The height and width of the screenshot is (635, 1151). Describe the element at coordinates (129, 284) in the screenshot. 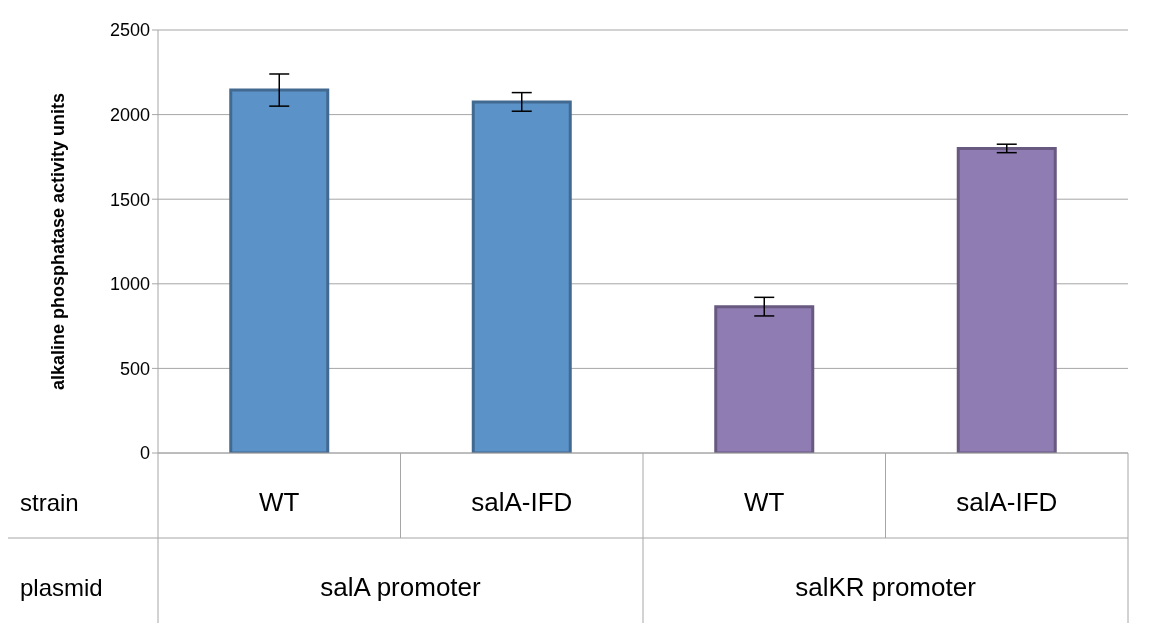

I see `y-tick-label: 1000` at that location.